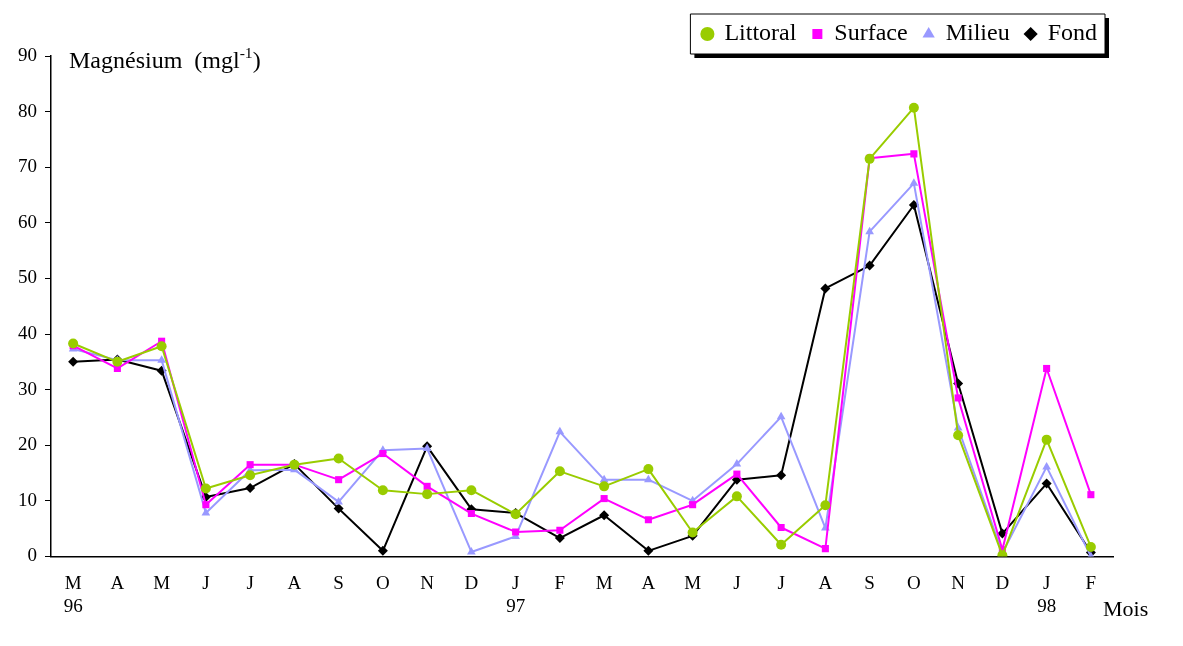 The width and height of the screenshot is (1183, 646). What do you see at coordinates (27, 166) in the screenshot?
I see `y-tick-label: 70` at bounding box center [27, 166].